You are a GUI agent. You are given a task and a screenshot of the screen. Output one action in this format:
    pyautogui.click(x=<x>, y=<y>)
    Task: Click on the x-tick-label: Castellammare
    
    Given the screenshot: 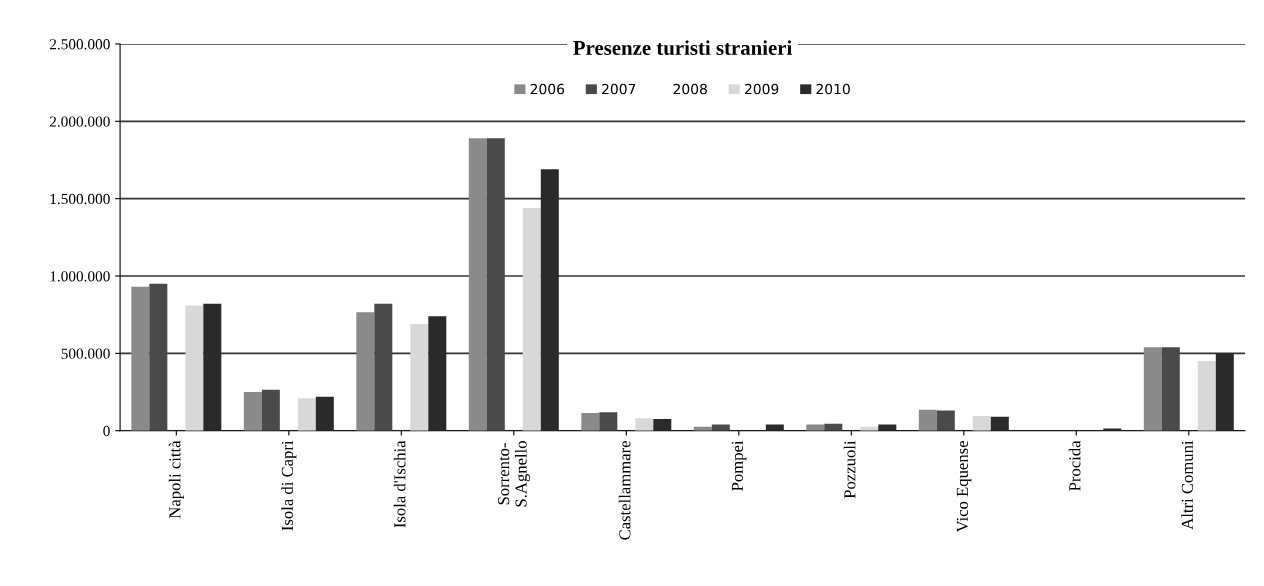 What is the action you would take?
    pyautogui.click(x=624, y=490)
    